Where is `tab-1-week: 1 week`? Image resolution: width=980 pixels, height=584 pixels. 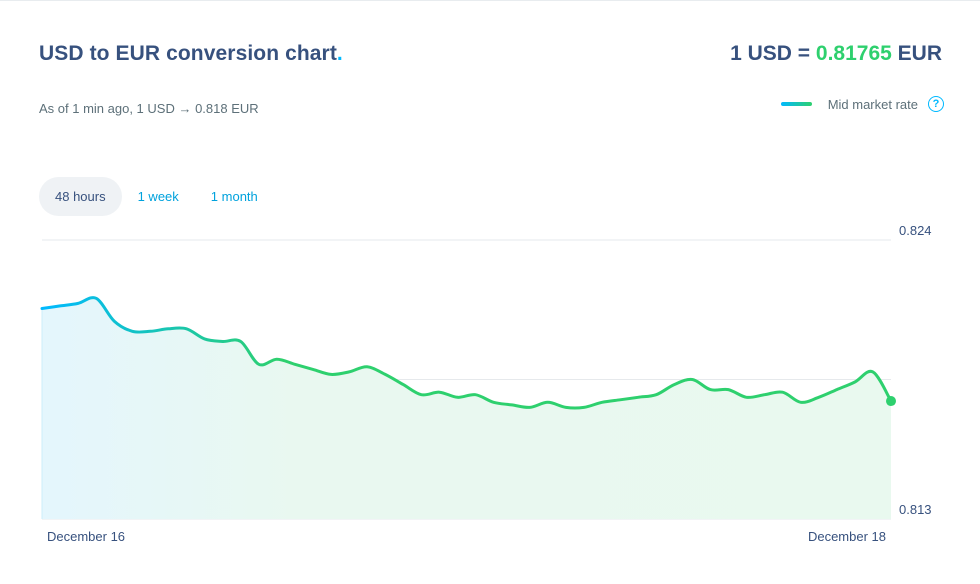 tab-1-week: 1 week is located at coordinates (158, 196).